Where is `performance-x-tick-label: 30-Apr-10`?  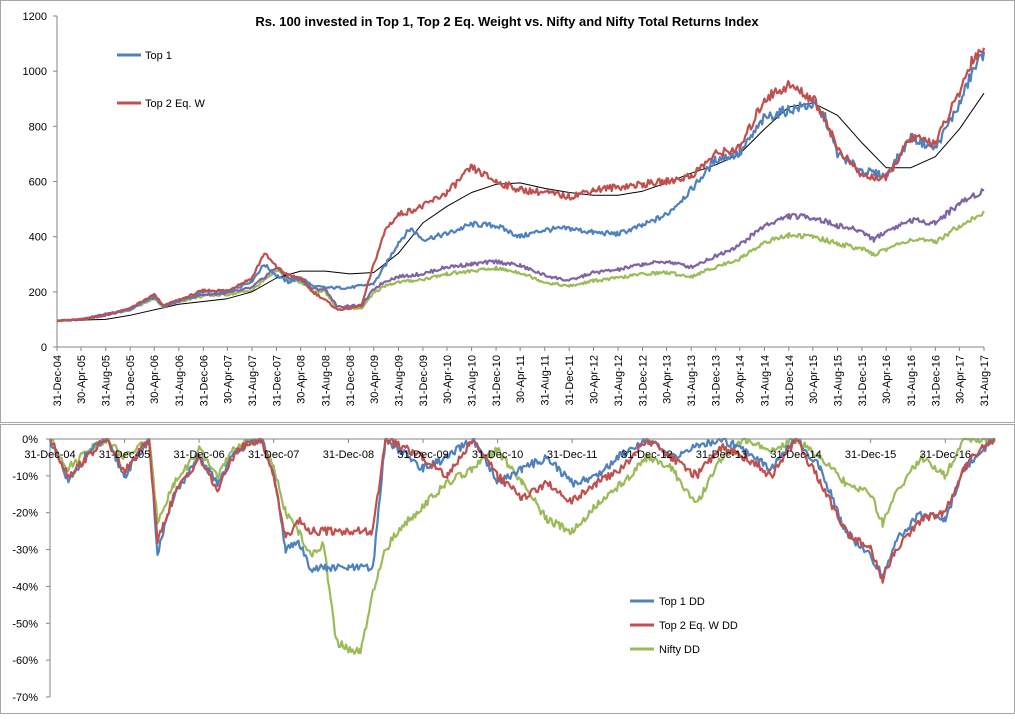 performance-x-tick-label: 30-Apr-10 is located at coordinates (448, 379).